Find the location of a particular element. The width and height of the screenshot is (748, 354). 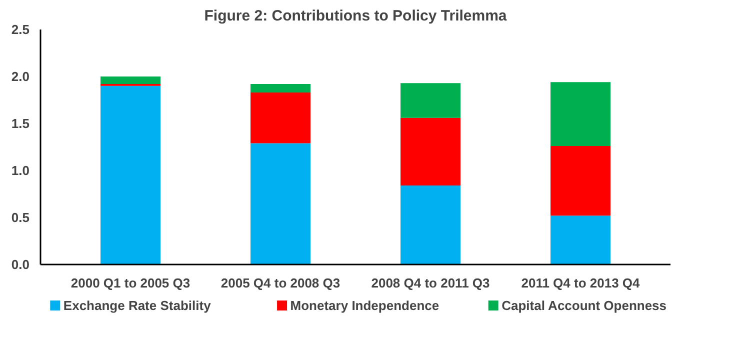

chart-title: Figure 2: Contributions to Policy Trilemma is located at coordinates (356, 16).